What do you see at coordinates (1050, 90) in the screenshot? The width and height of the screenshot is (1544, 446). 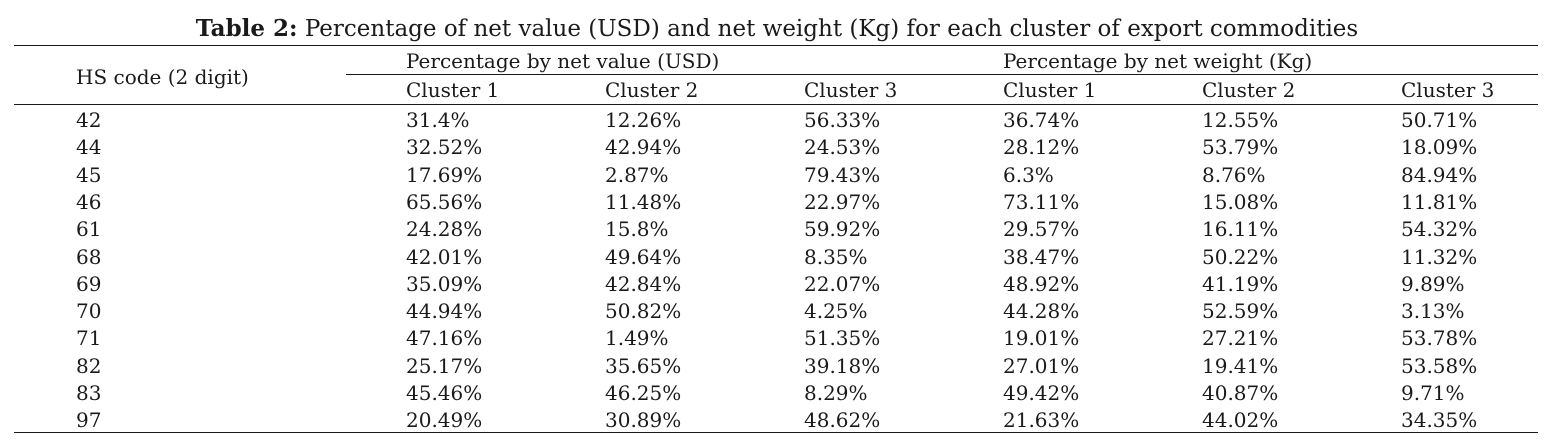 I see `column-header-weight-cluster-1: Cluster 1` at bounding box center [1050, 90].